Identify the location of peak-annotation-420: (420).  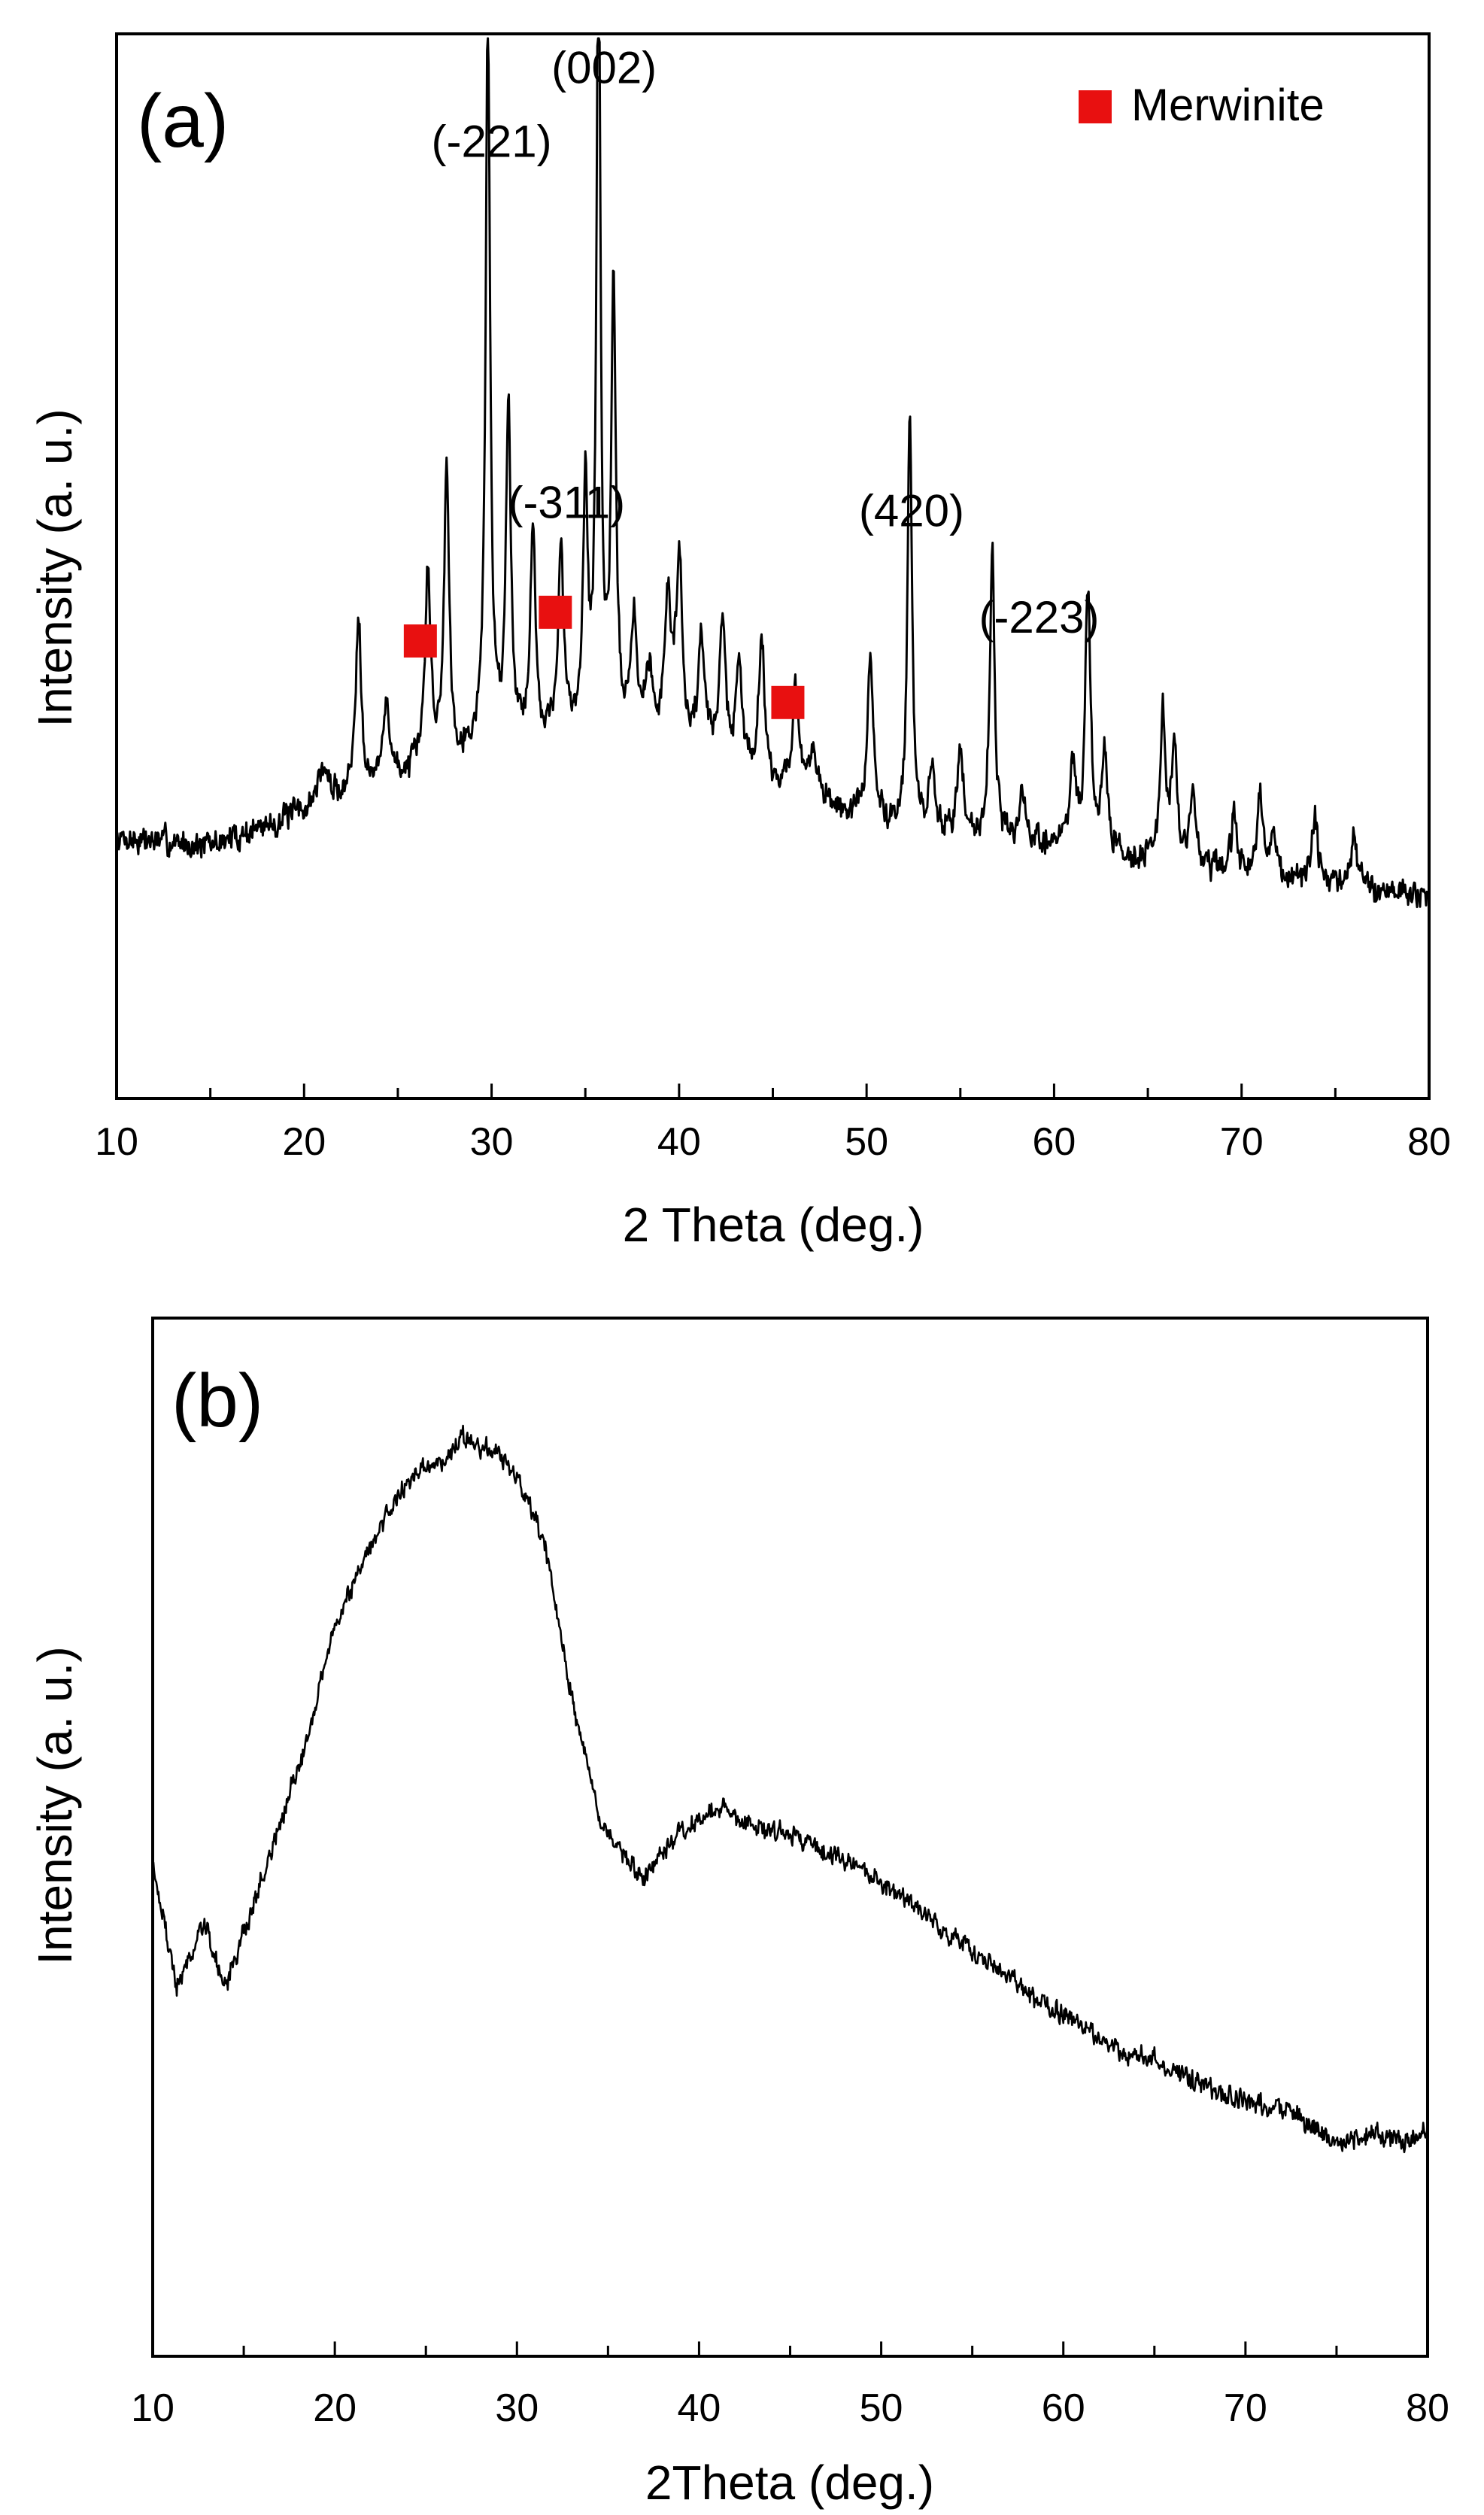
(911, 510).